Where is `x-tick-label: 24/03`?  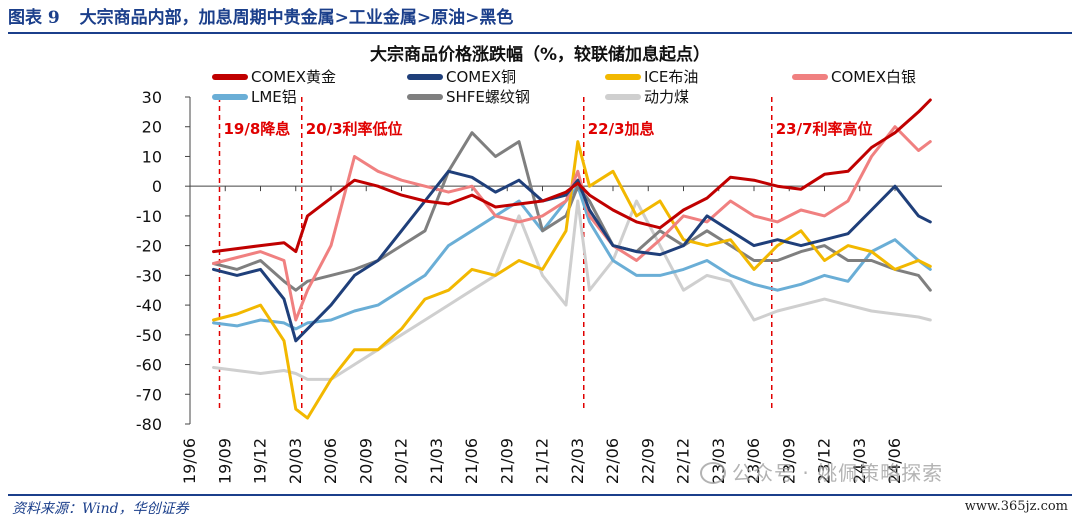
x-tick-label: 24/03 is located at coordinates (859, 461).